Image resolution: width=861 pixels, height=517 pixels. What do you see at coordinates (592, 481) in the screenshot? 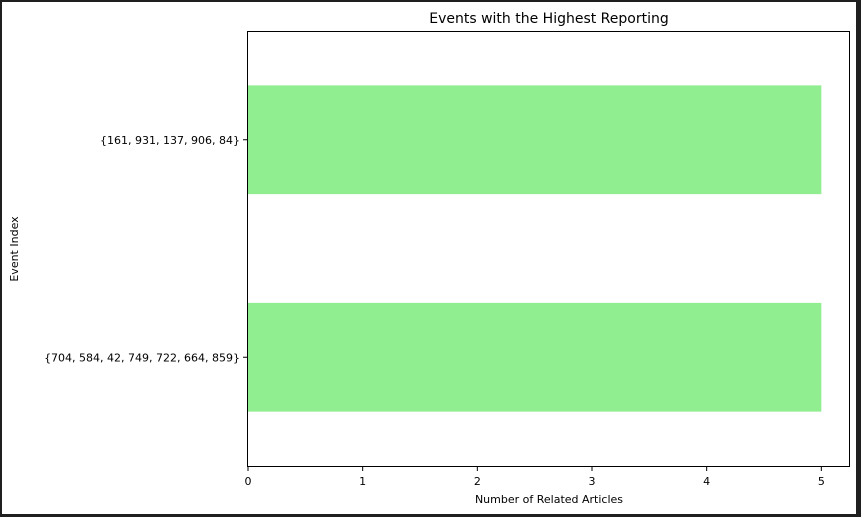
I see `x-tick-label: 3` at bounding box center [592, 481].